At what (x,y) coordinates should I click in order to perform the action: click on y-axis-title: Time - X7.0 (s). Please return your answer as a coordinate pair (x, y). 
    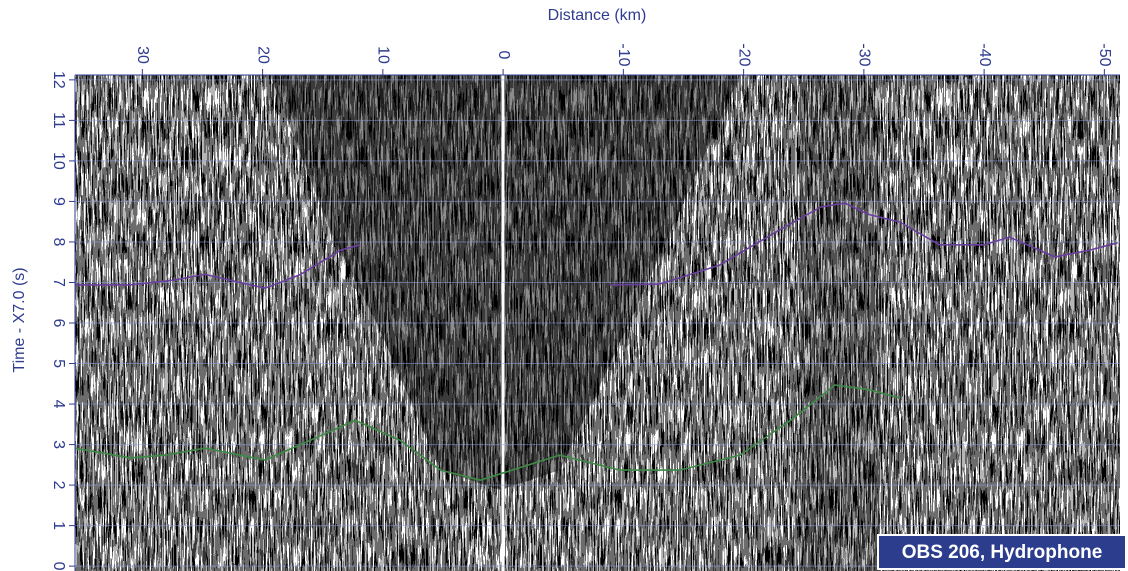
    Looking at the image, I should click on (19, 319).